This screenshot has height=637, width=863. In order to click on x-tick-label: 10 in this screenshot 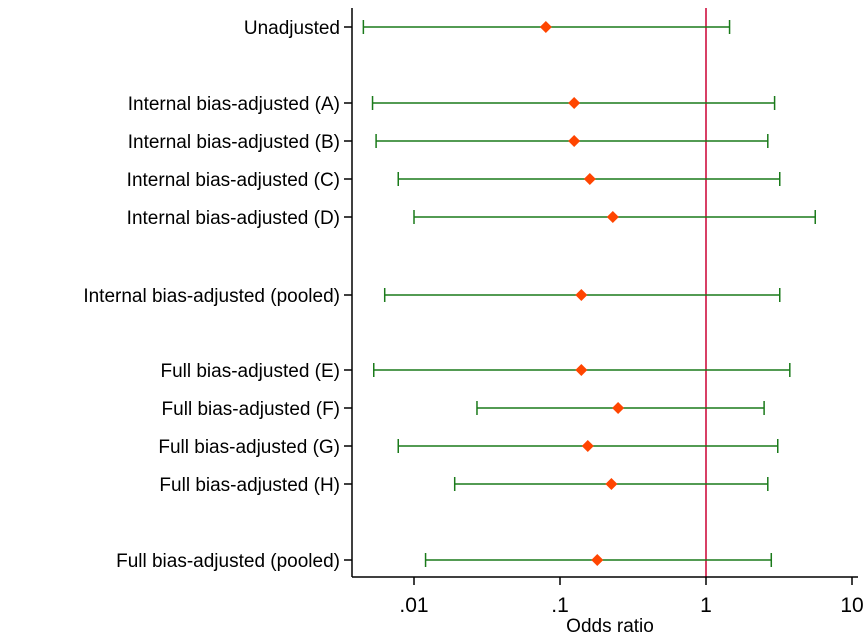, I will do `click(851, 605)`.